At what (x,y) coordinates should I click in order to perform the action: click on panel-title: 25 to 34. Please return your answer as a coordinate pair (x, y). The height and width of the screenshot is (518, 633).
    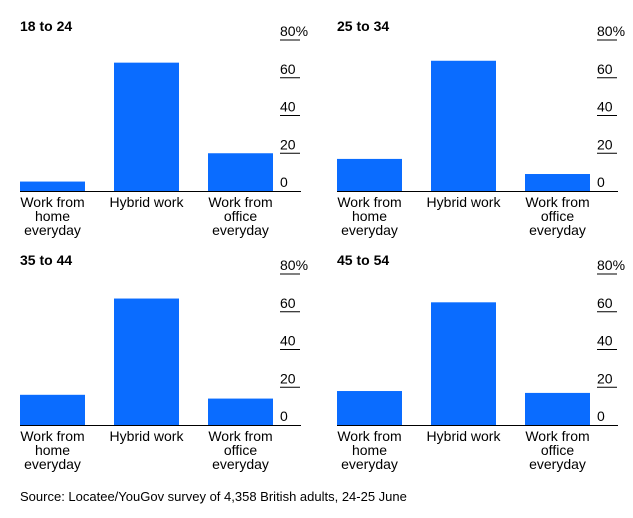
    Looking at the image, I should click on (363, 26).